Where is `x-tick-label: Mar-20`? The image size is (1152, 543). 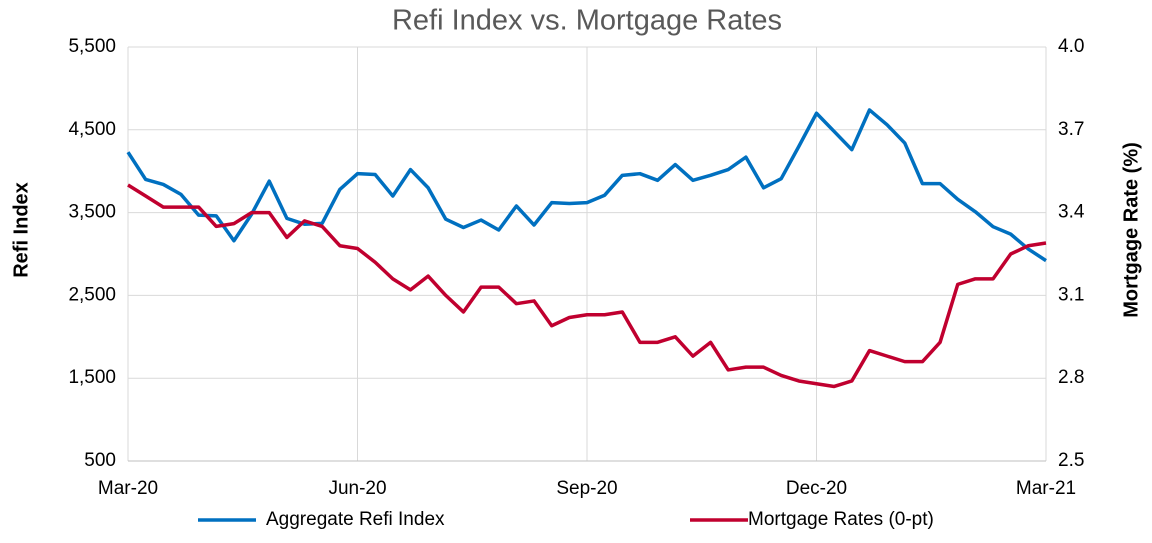 x-tick-label: Mar-20 is located at coordinates (128, 488).